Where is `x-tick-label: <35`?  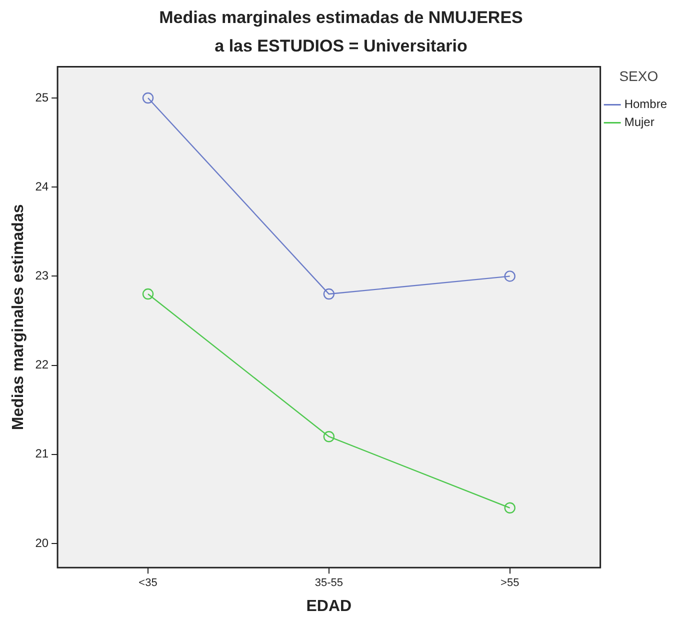 x-tick-label: <35 is located at coordinates (148, 583).